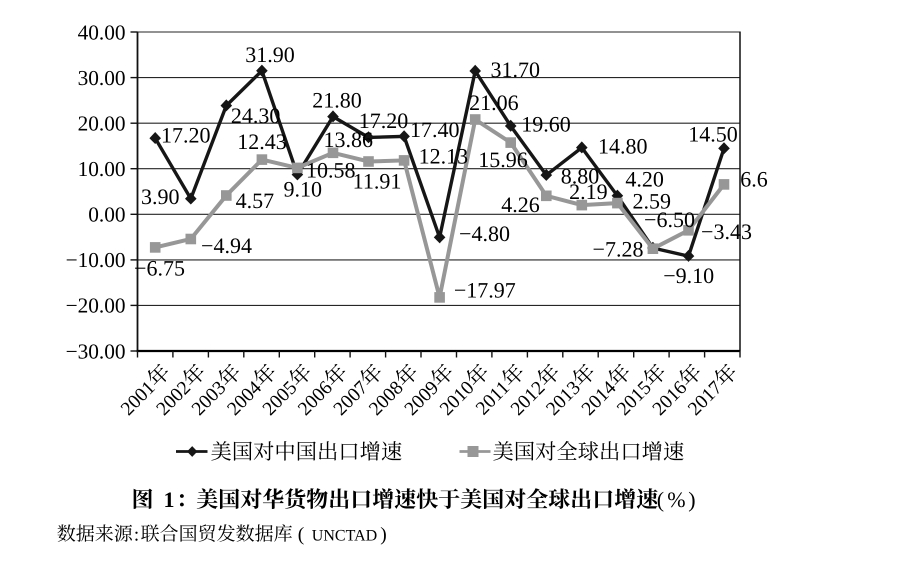 The height and width of the screenshot is (572, 899). I want to click on svg-text: 2001, so click(138, 398).